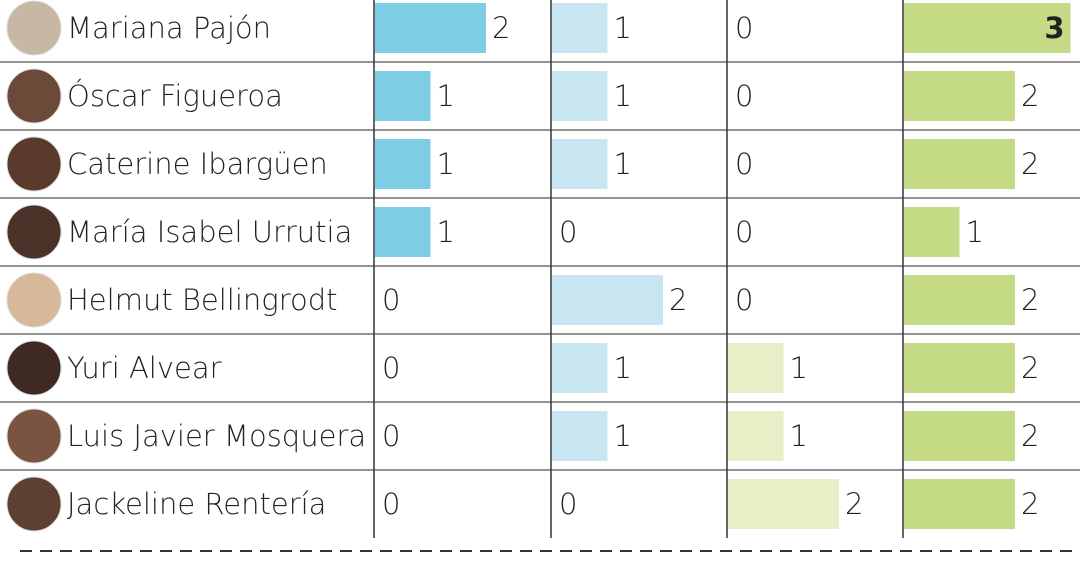 The width and height of the screenshot is (1080, 571). Describe the element at coordinates (202, 300) in the screenshot. I see `athlete-name: Helmut Bellingrodt` at that location.